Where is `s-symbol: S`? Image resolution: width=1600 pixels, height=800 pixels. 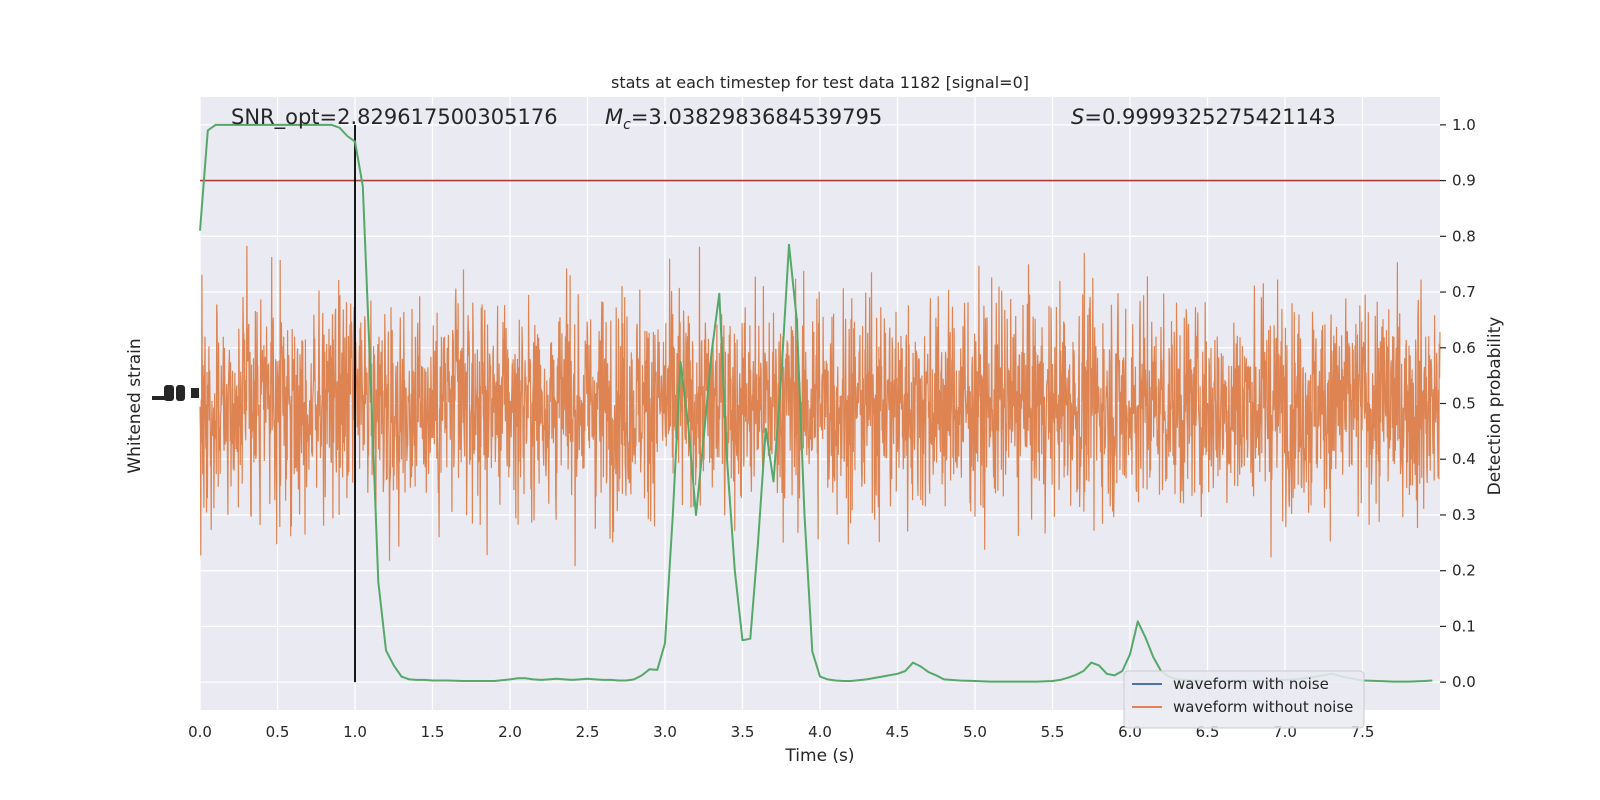
s-symbol: S is located at coordinates (1077, 117).